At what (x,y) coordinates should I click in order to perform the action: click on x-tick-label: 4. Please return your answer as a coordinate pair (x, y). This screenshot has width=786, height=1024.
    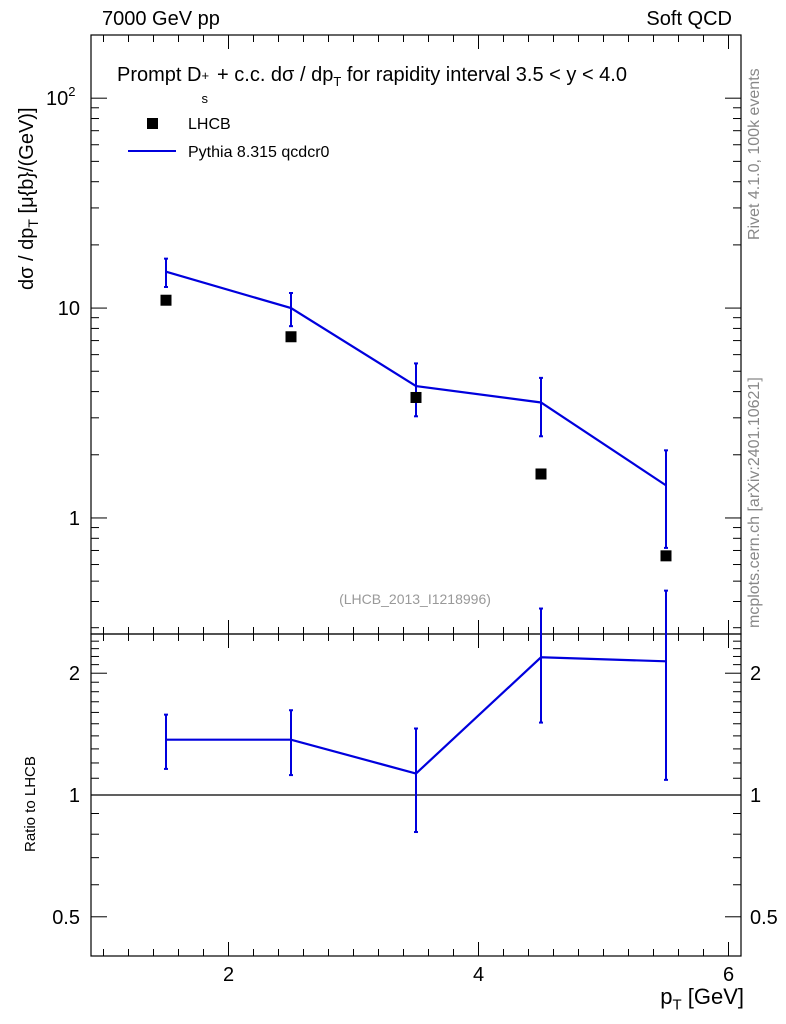
    Looking at the image, I should click on (478, 975).